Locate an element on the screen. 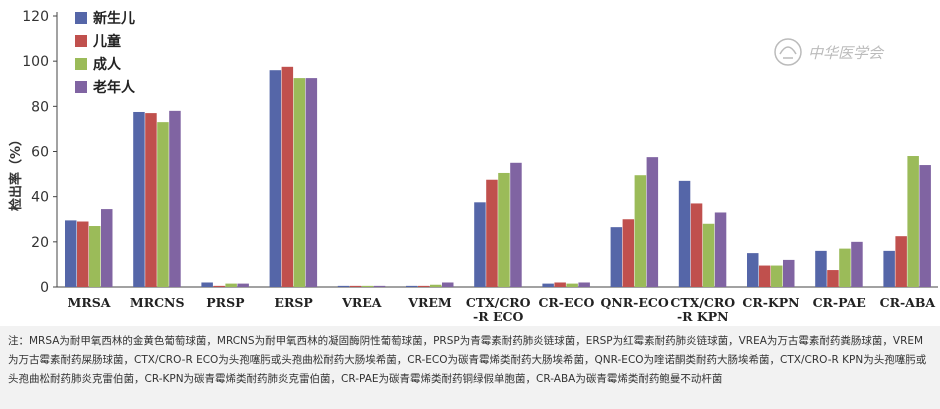  x-tick-label: VREA is located at coordinates (361, 302).